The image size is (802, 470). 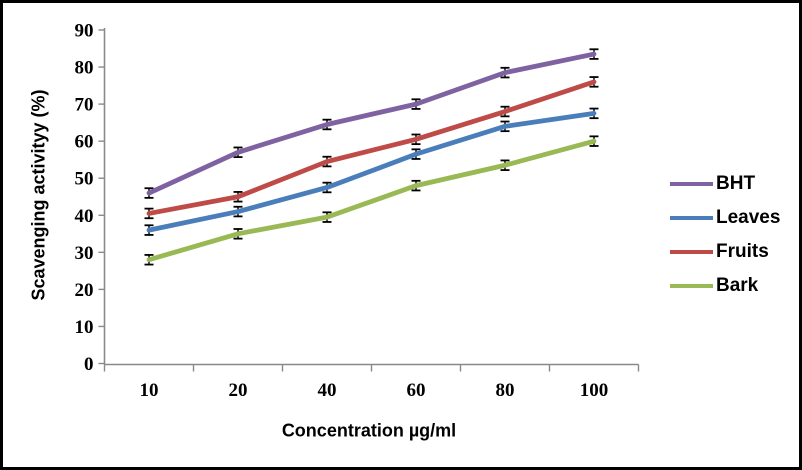 What do you see at coordinates (691, 252) in the screenshot?
I see `legend-swatch-fruits` at bounding box center [691, 252].